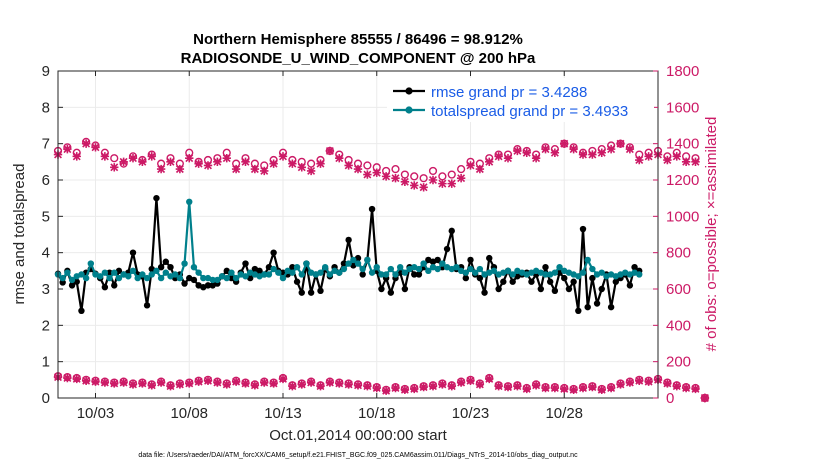 The width and height of the screenshot is (830, 470). Describe the element at coordinates (46, 325) in the screenshot. I see `y-tick-label: 2` at that location.